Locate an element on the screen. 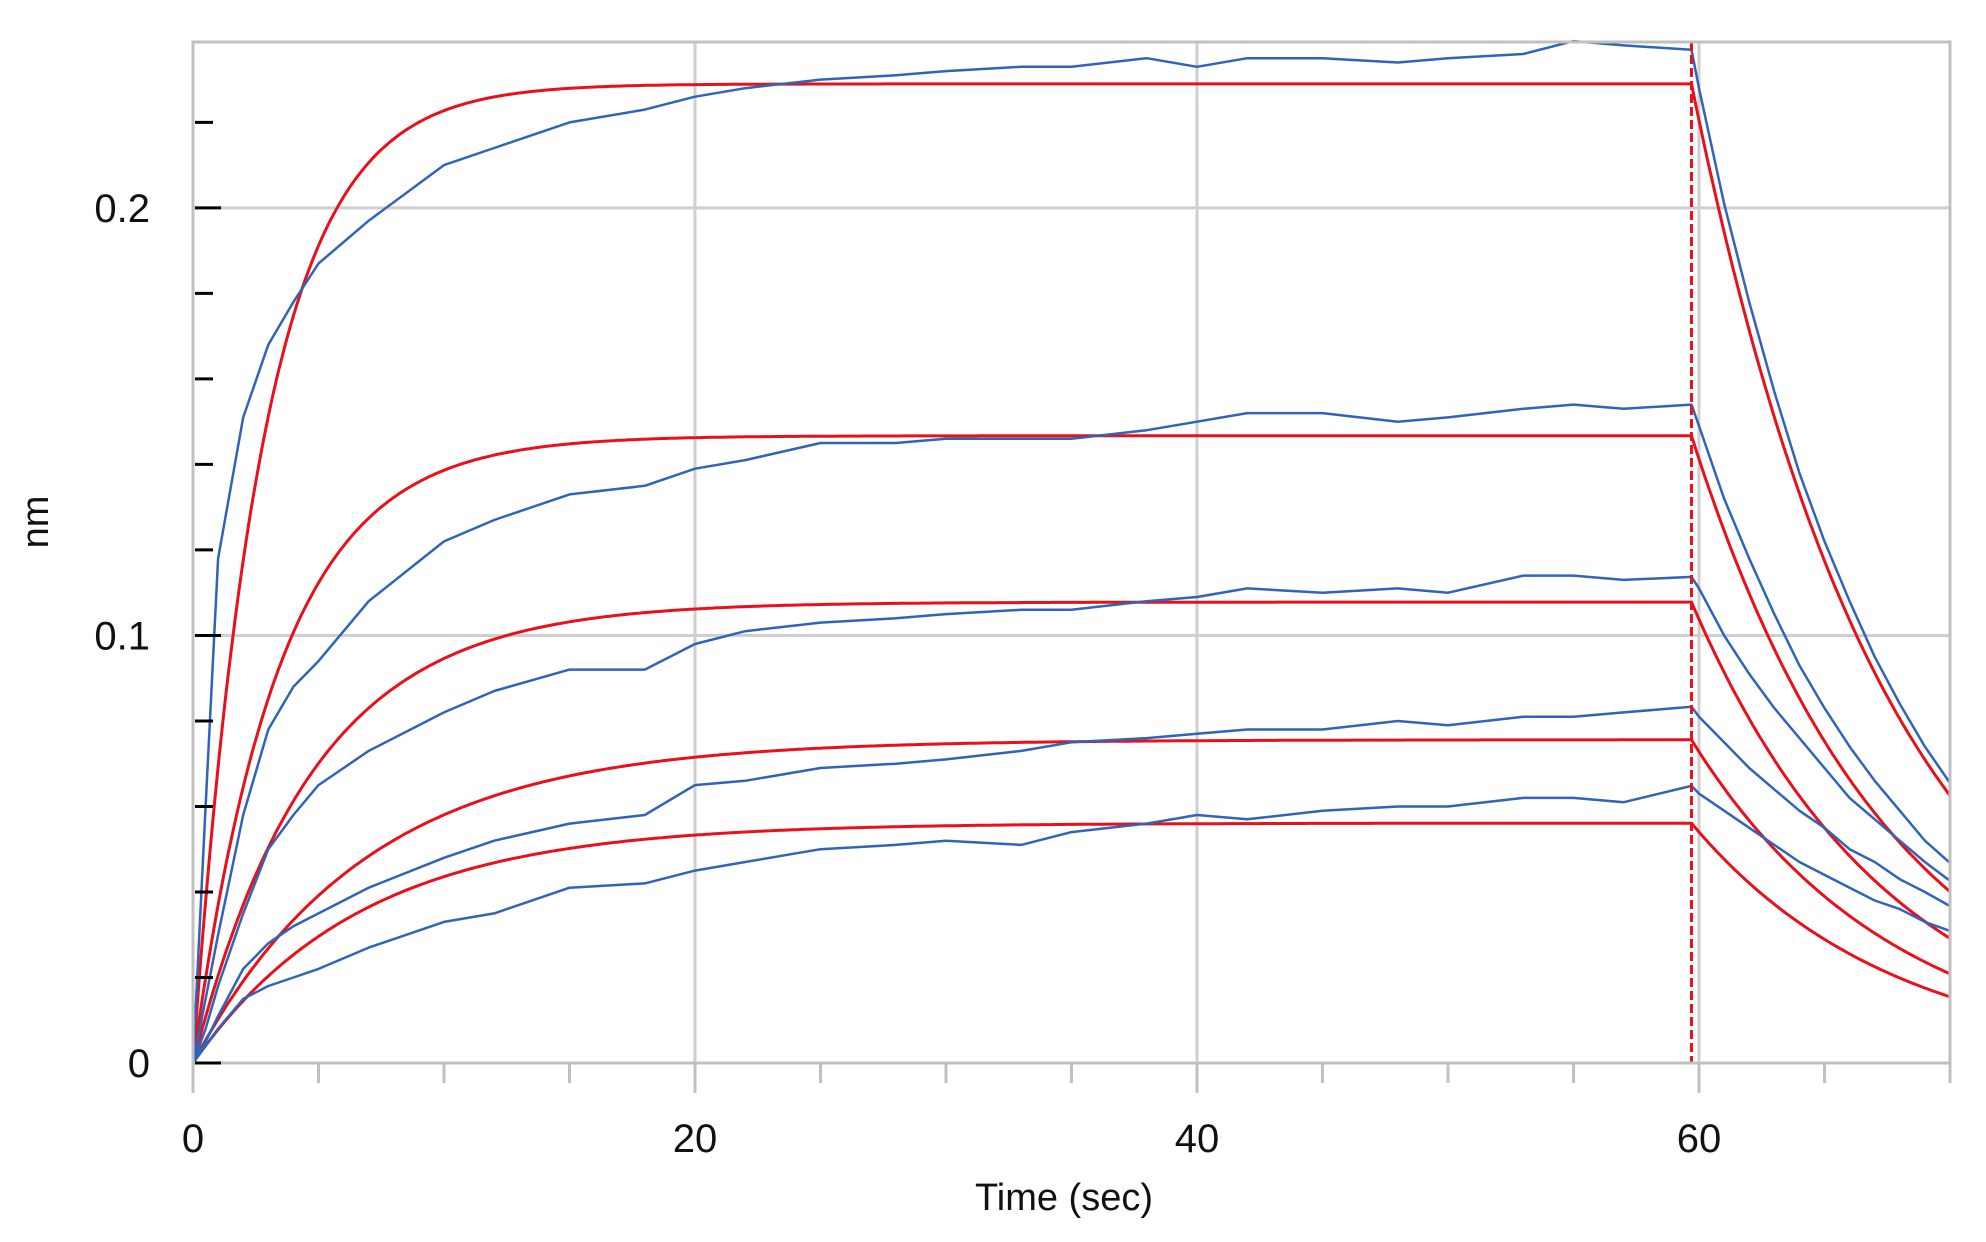  x-tick-label: 0 is located at coordinates (193, 1139).